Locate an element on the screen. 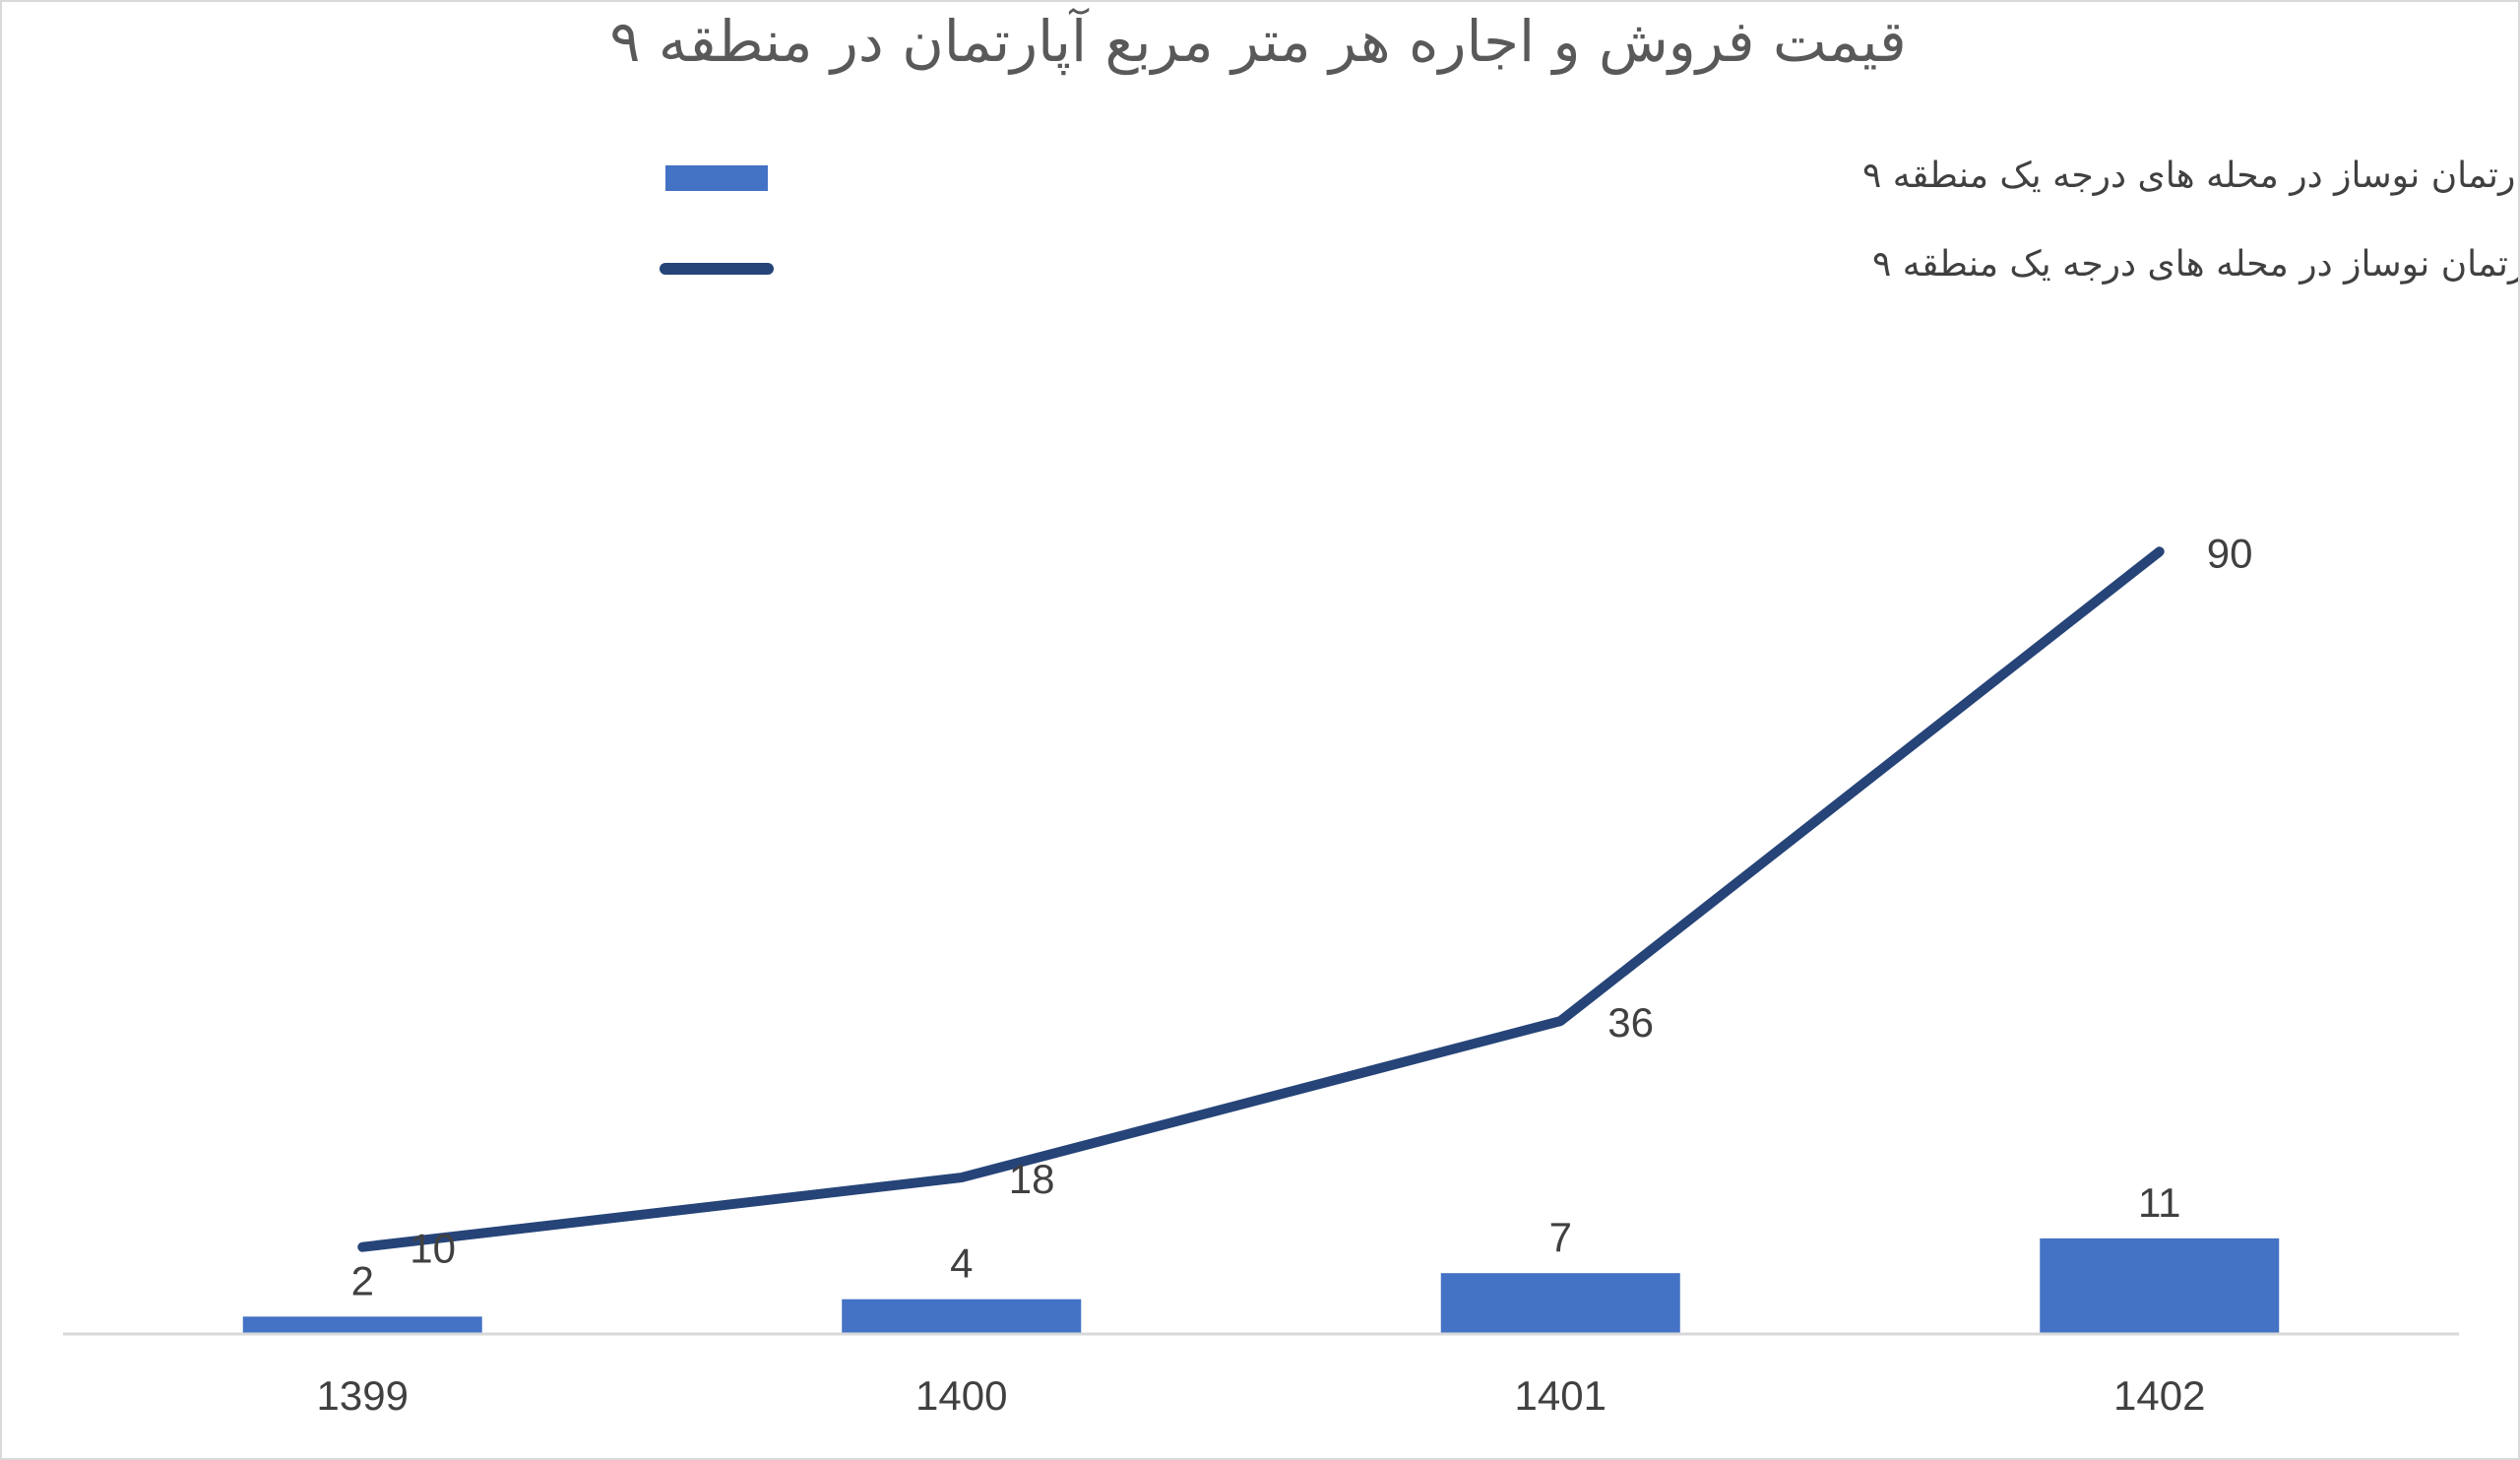  x-axis-ticks: 1399 1400 1401 1402 is located at coordinates (1261, 1395).